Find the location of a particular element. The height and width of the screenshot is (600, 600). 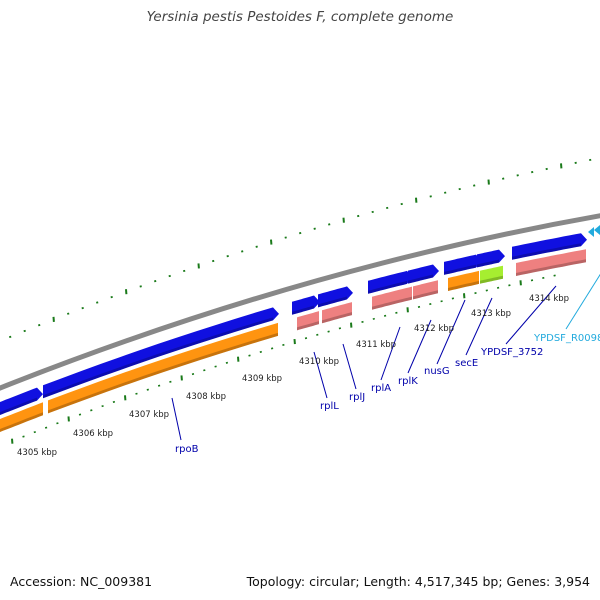

scale-label: 4310 kbp is located at coordinates (319, 362).